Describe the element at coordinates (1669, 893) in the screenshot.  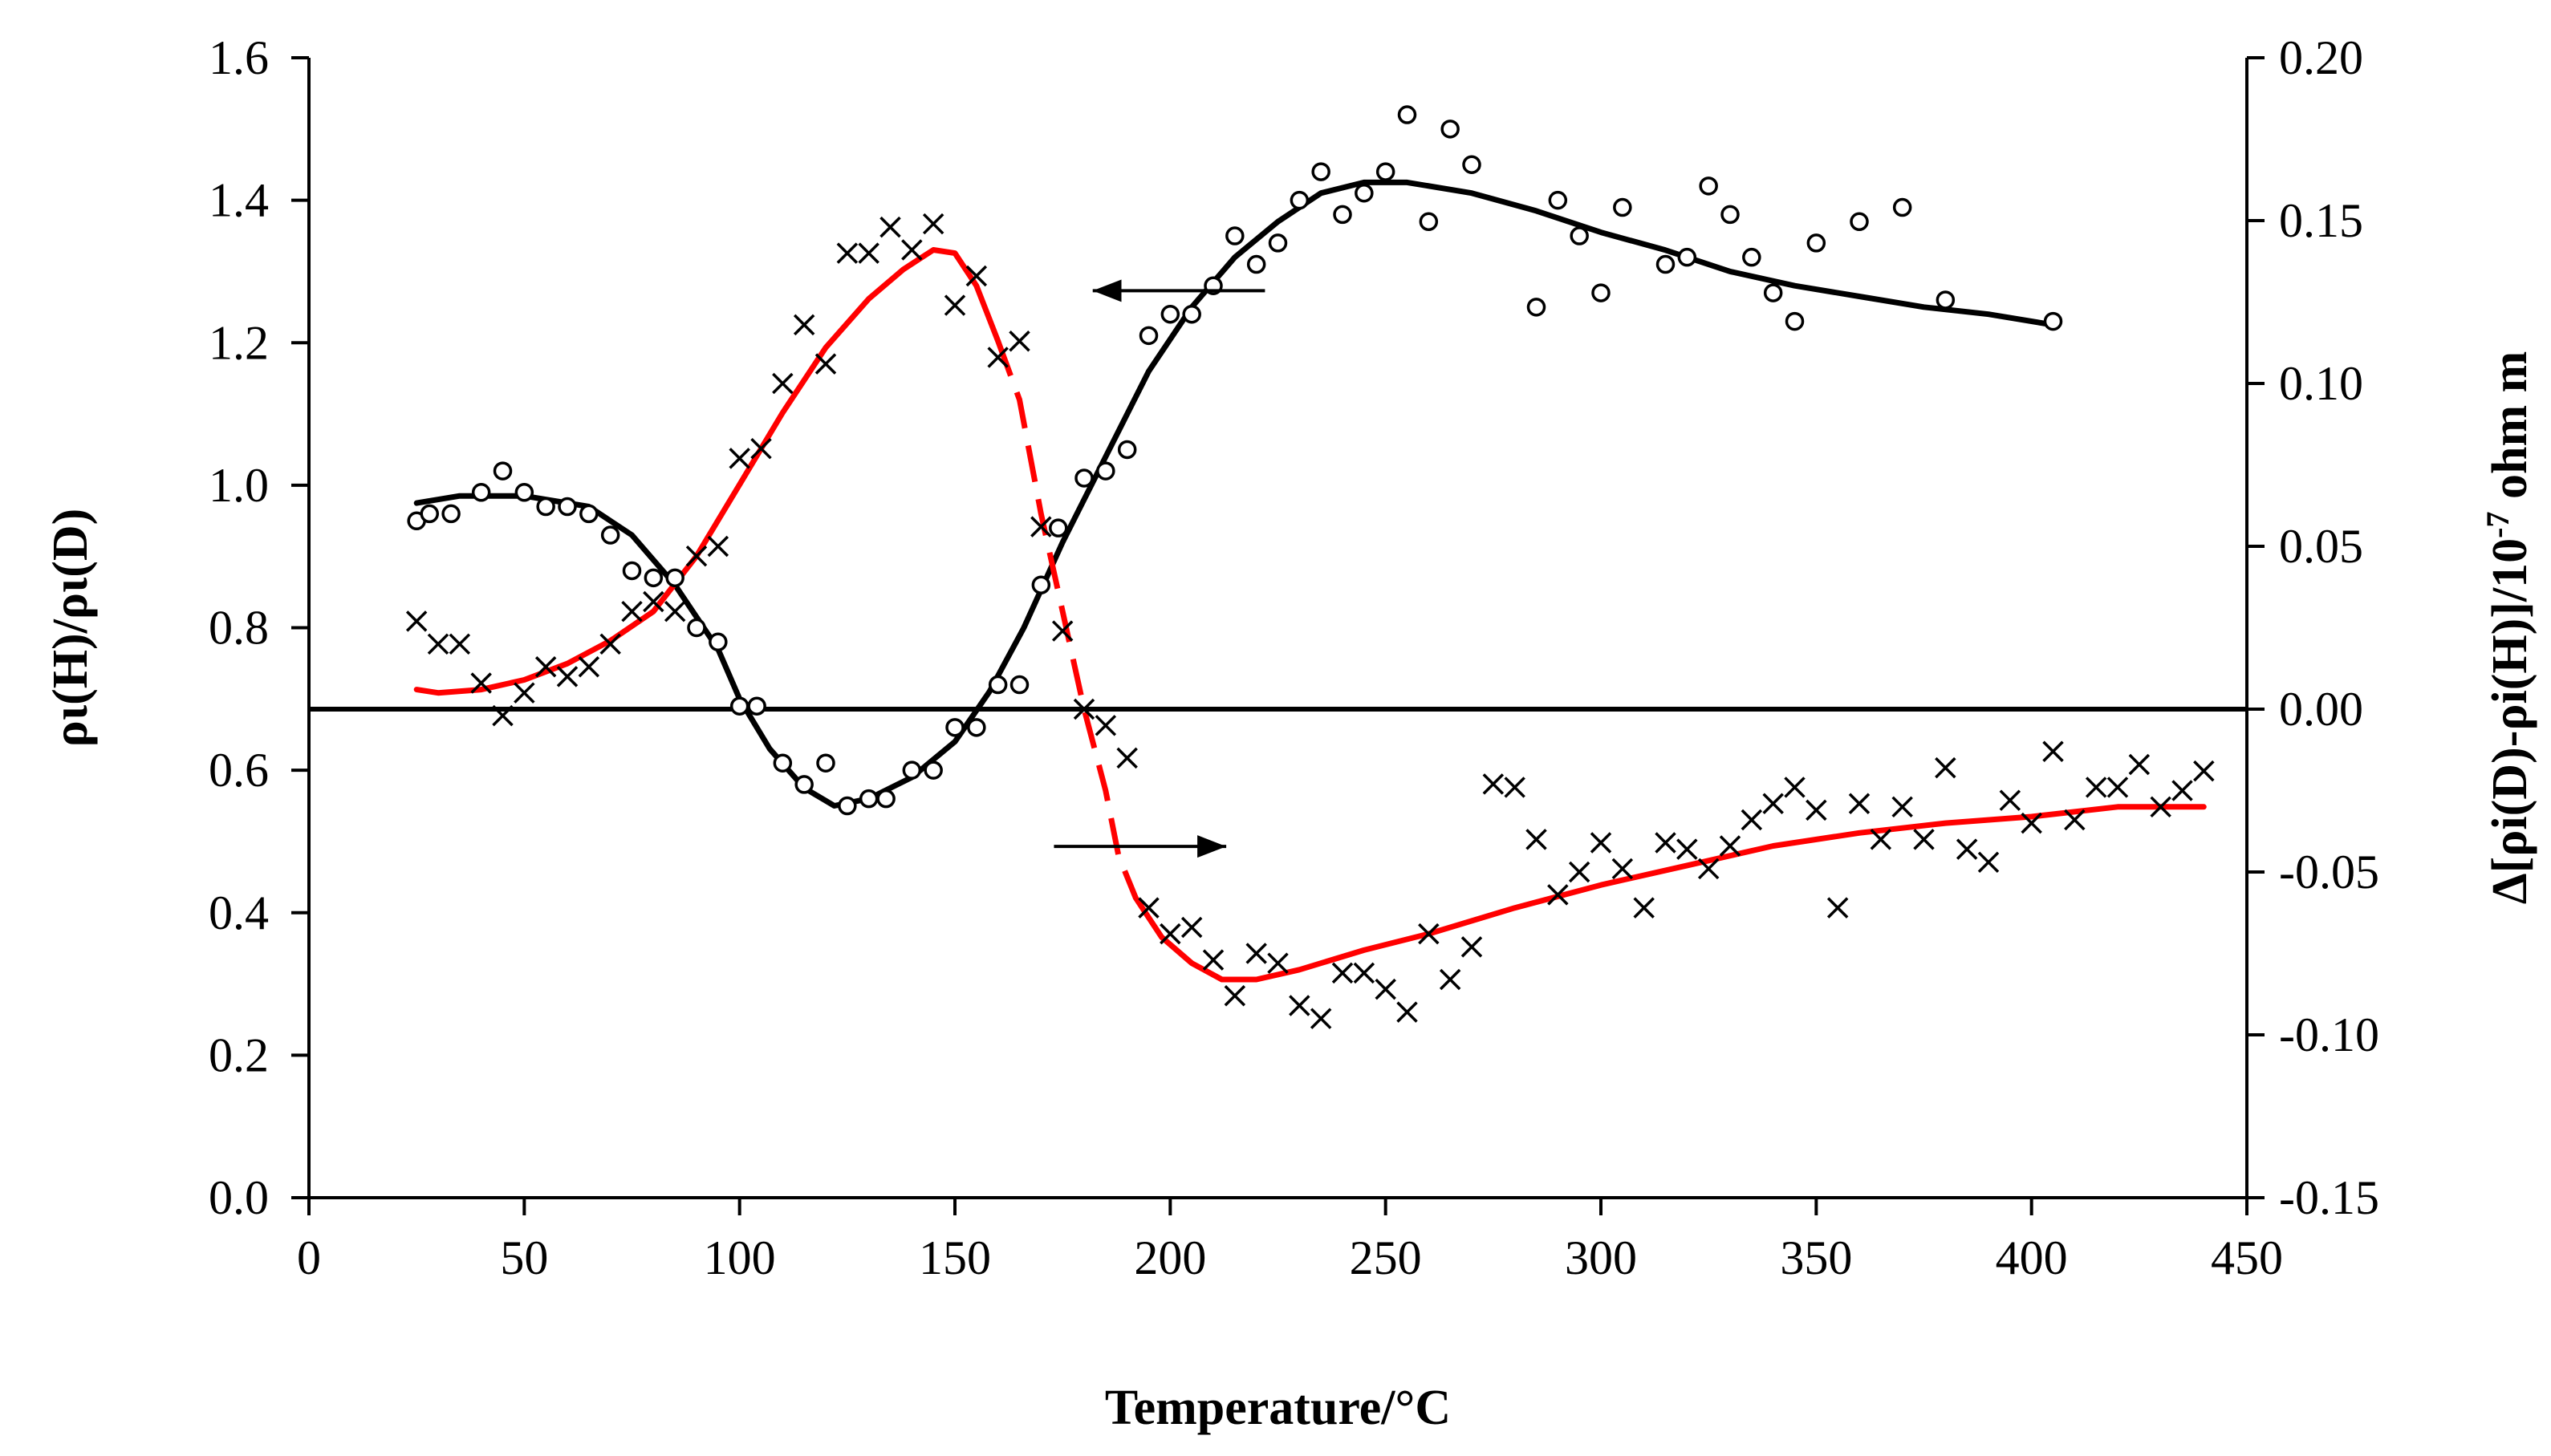
I see `difference-trend-curve` at that location.